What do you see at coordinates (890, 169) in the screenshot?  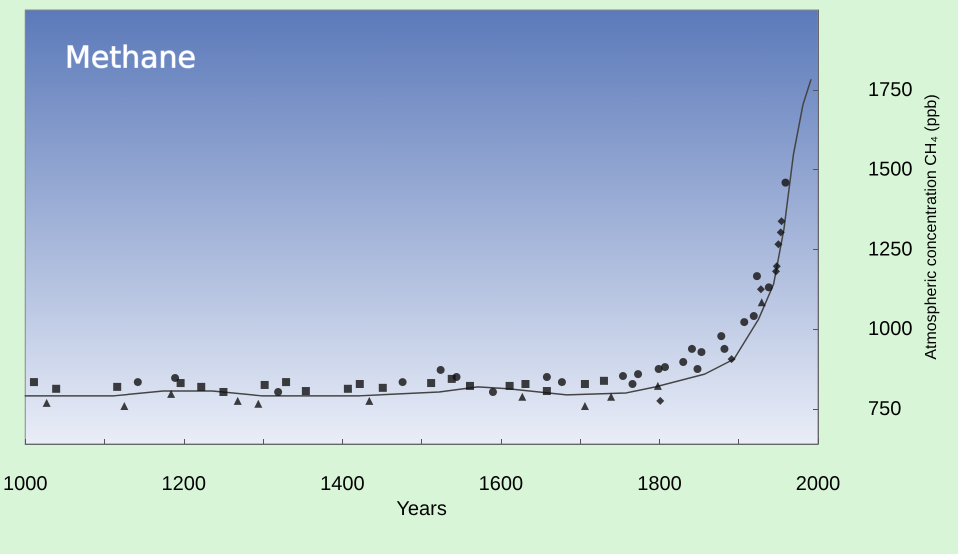 I see `y-tick-label: 1500` at bounding box center [890, 169].